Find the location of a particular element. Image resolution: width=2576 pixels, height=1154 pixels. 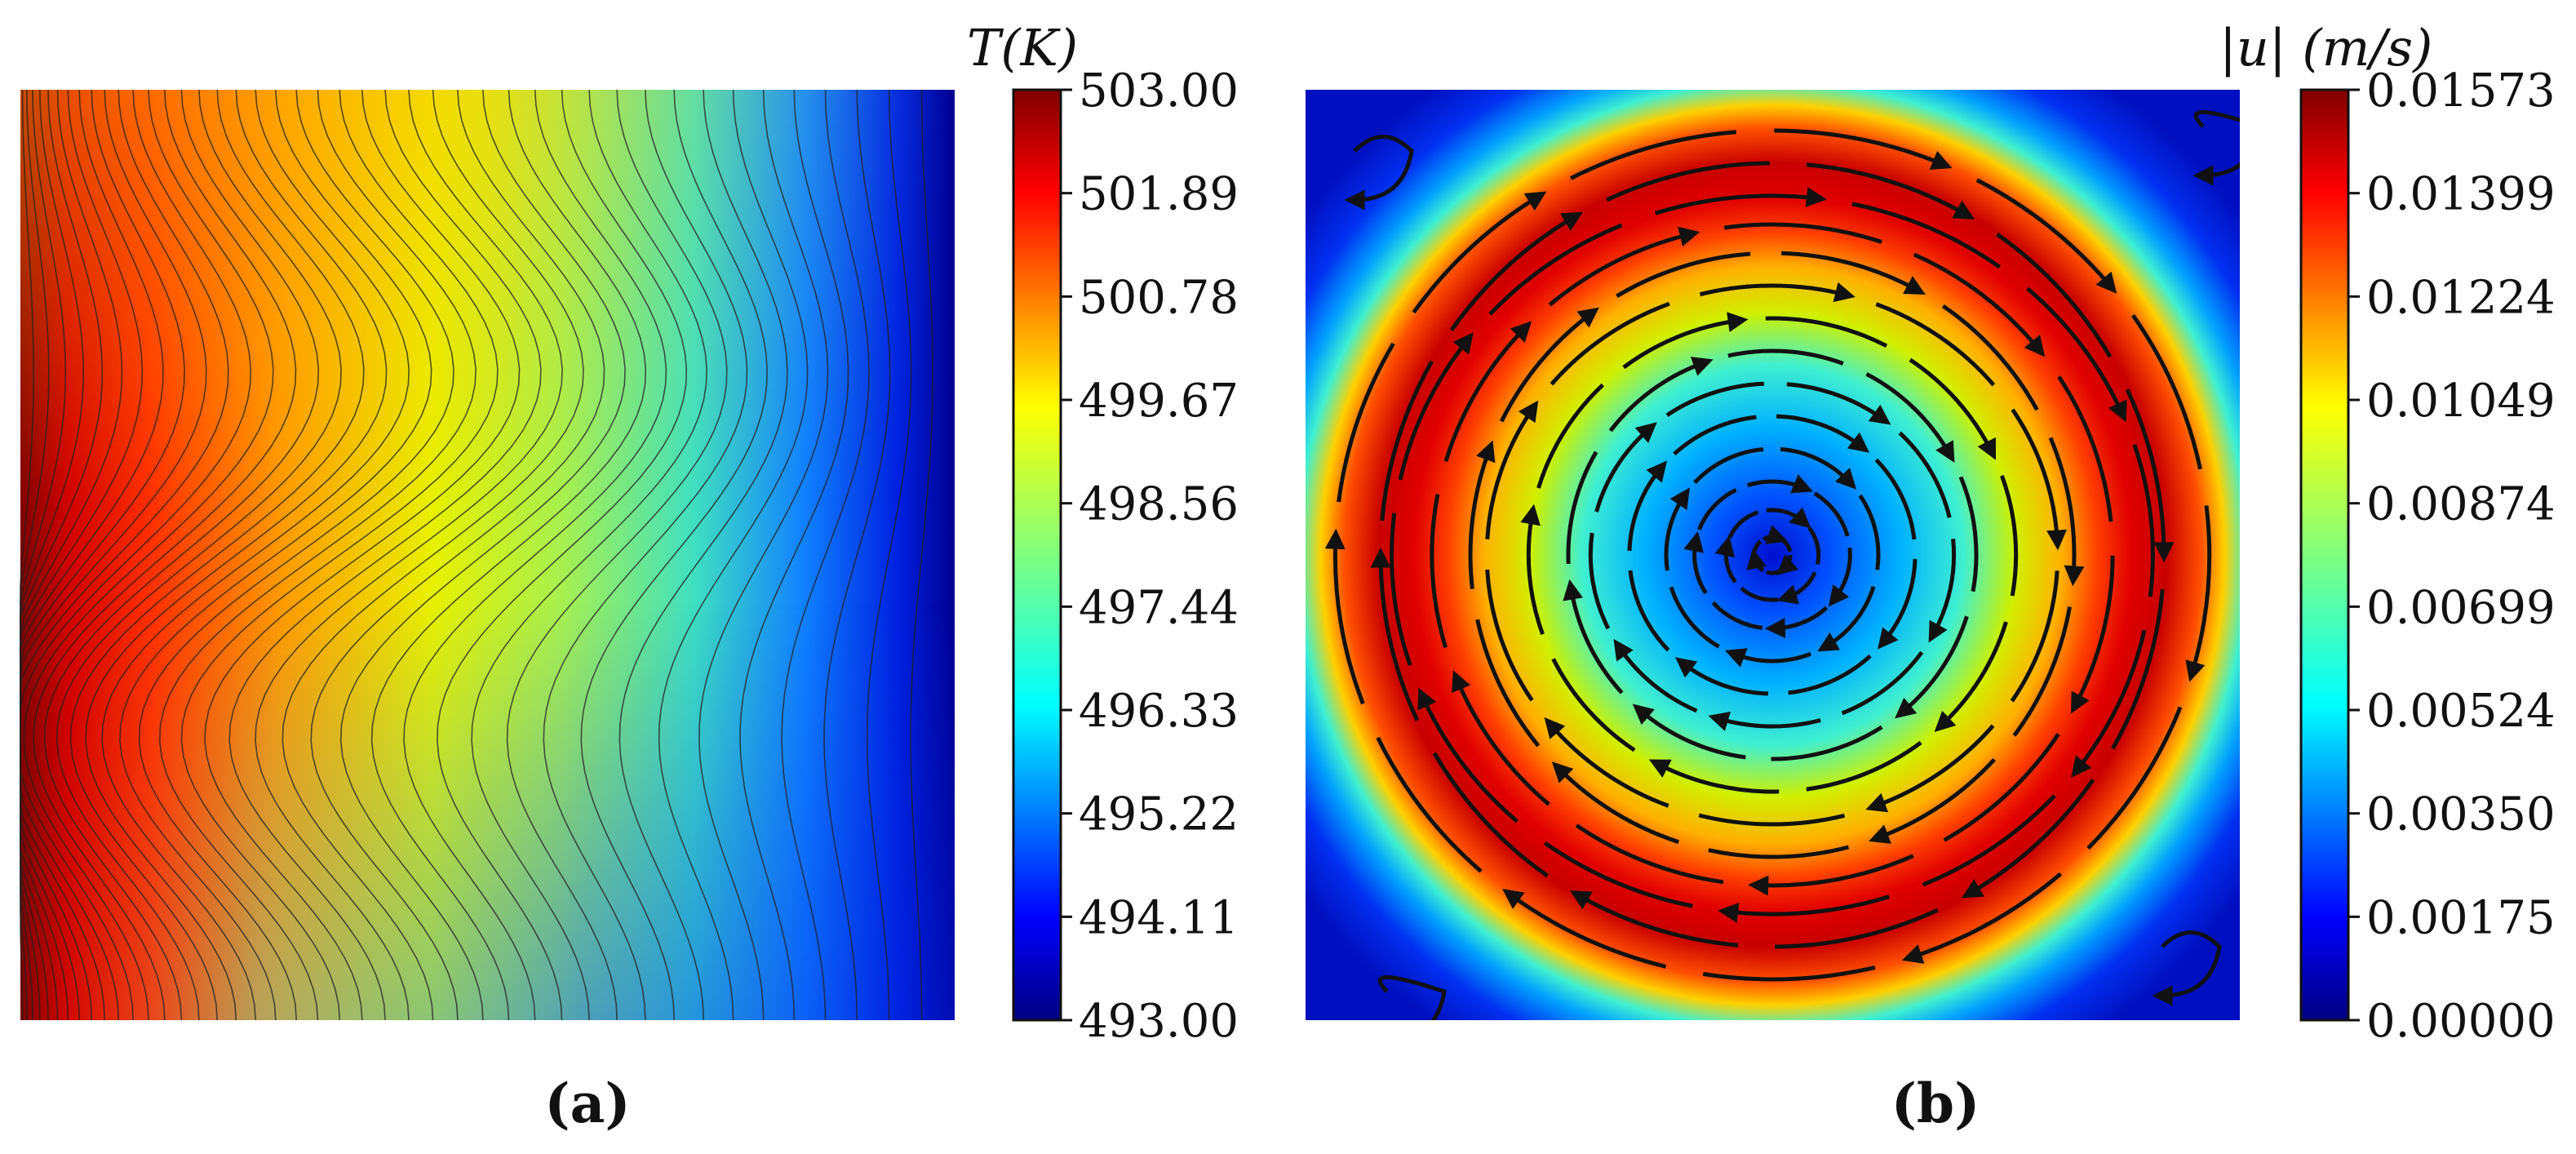

temperature-colorbar-tick-label: 499.67 is located at coordinates (1159, 401).